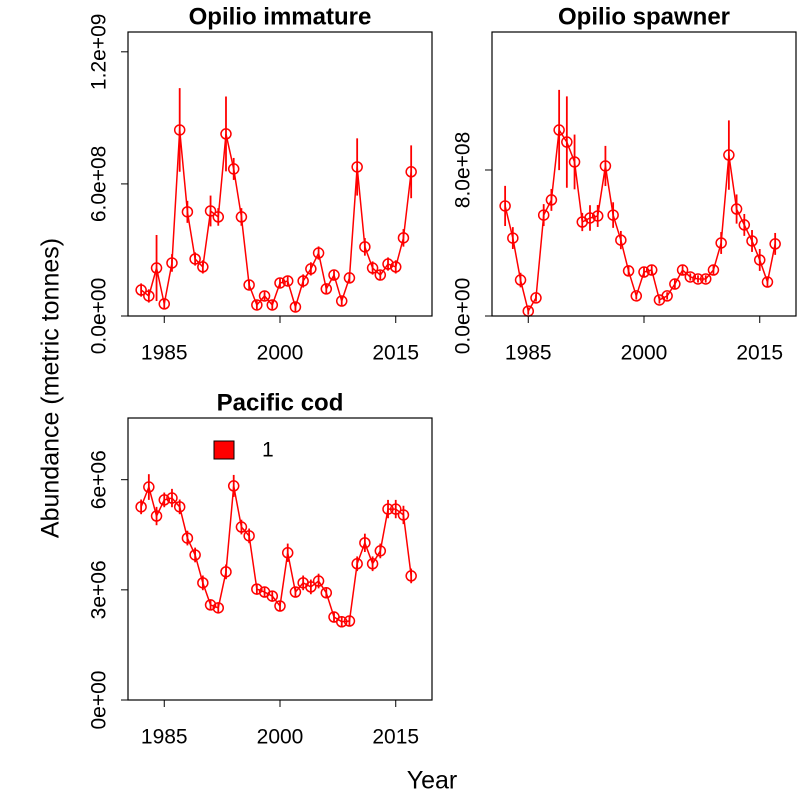 The height and width of the screenshot is (800, 800). What do you see at coordinates (276, 219) in the screenshot?
I see `series-line` at bounding box center [276, 219].